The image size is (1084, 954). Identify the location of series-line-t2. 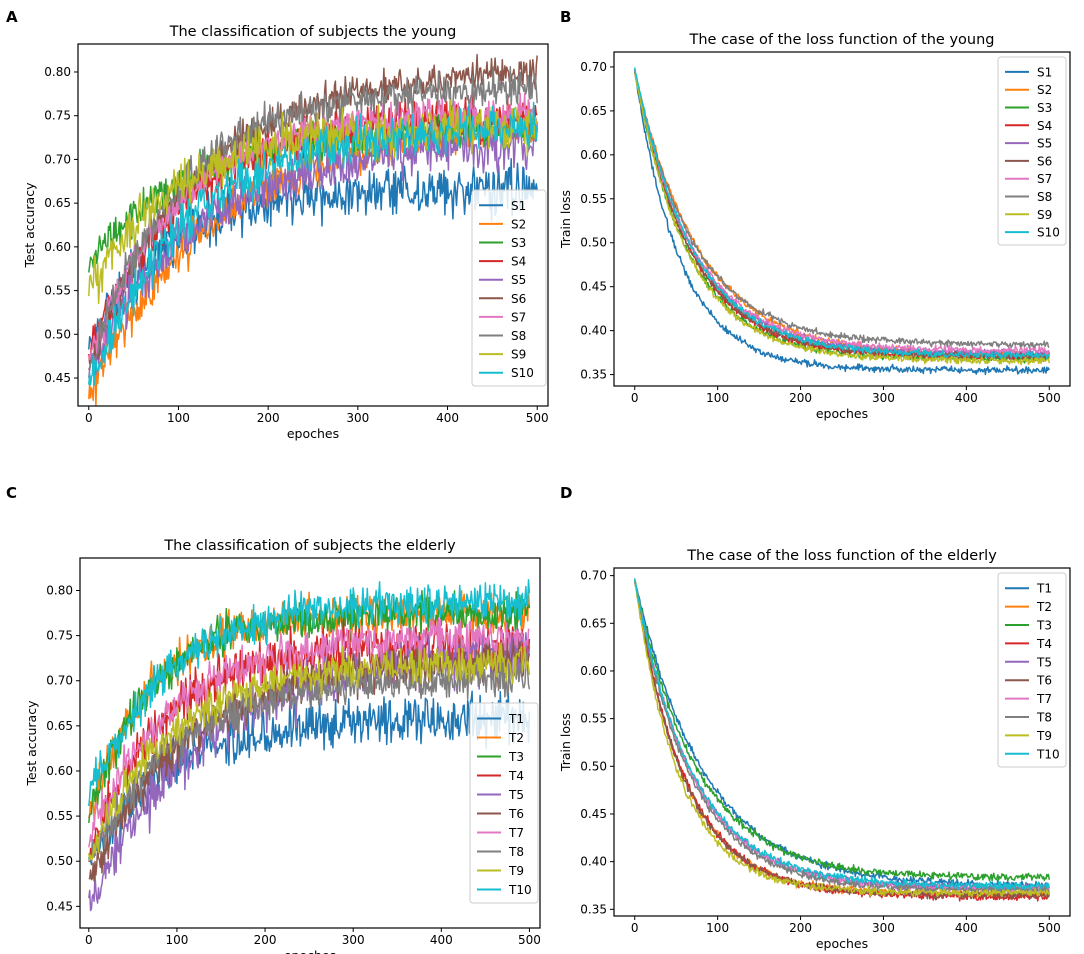
(842, 740).